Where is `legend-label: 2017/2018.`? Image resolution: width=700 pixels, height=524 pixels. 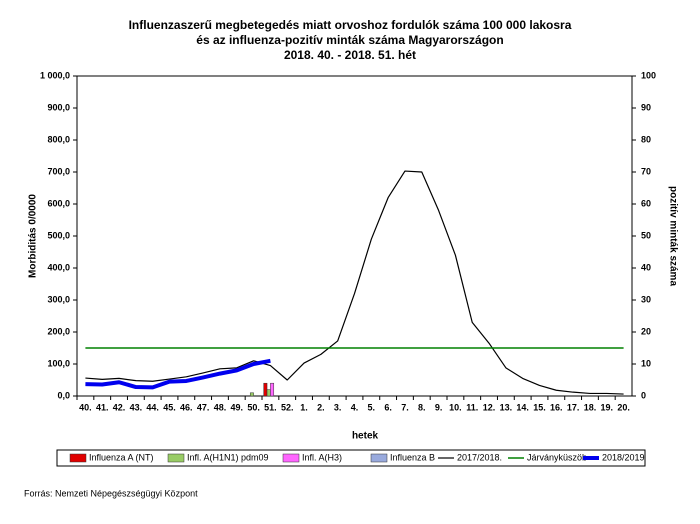 legend-label: 2017/2018. is located at coordinates (479, 457).